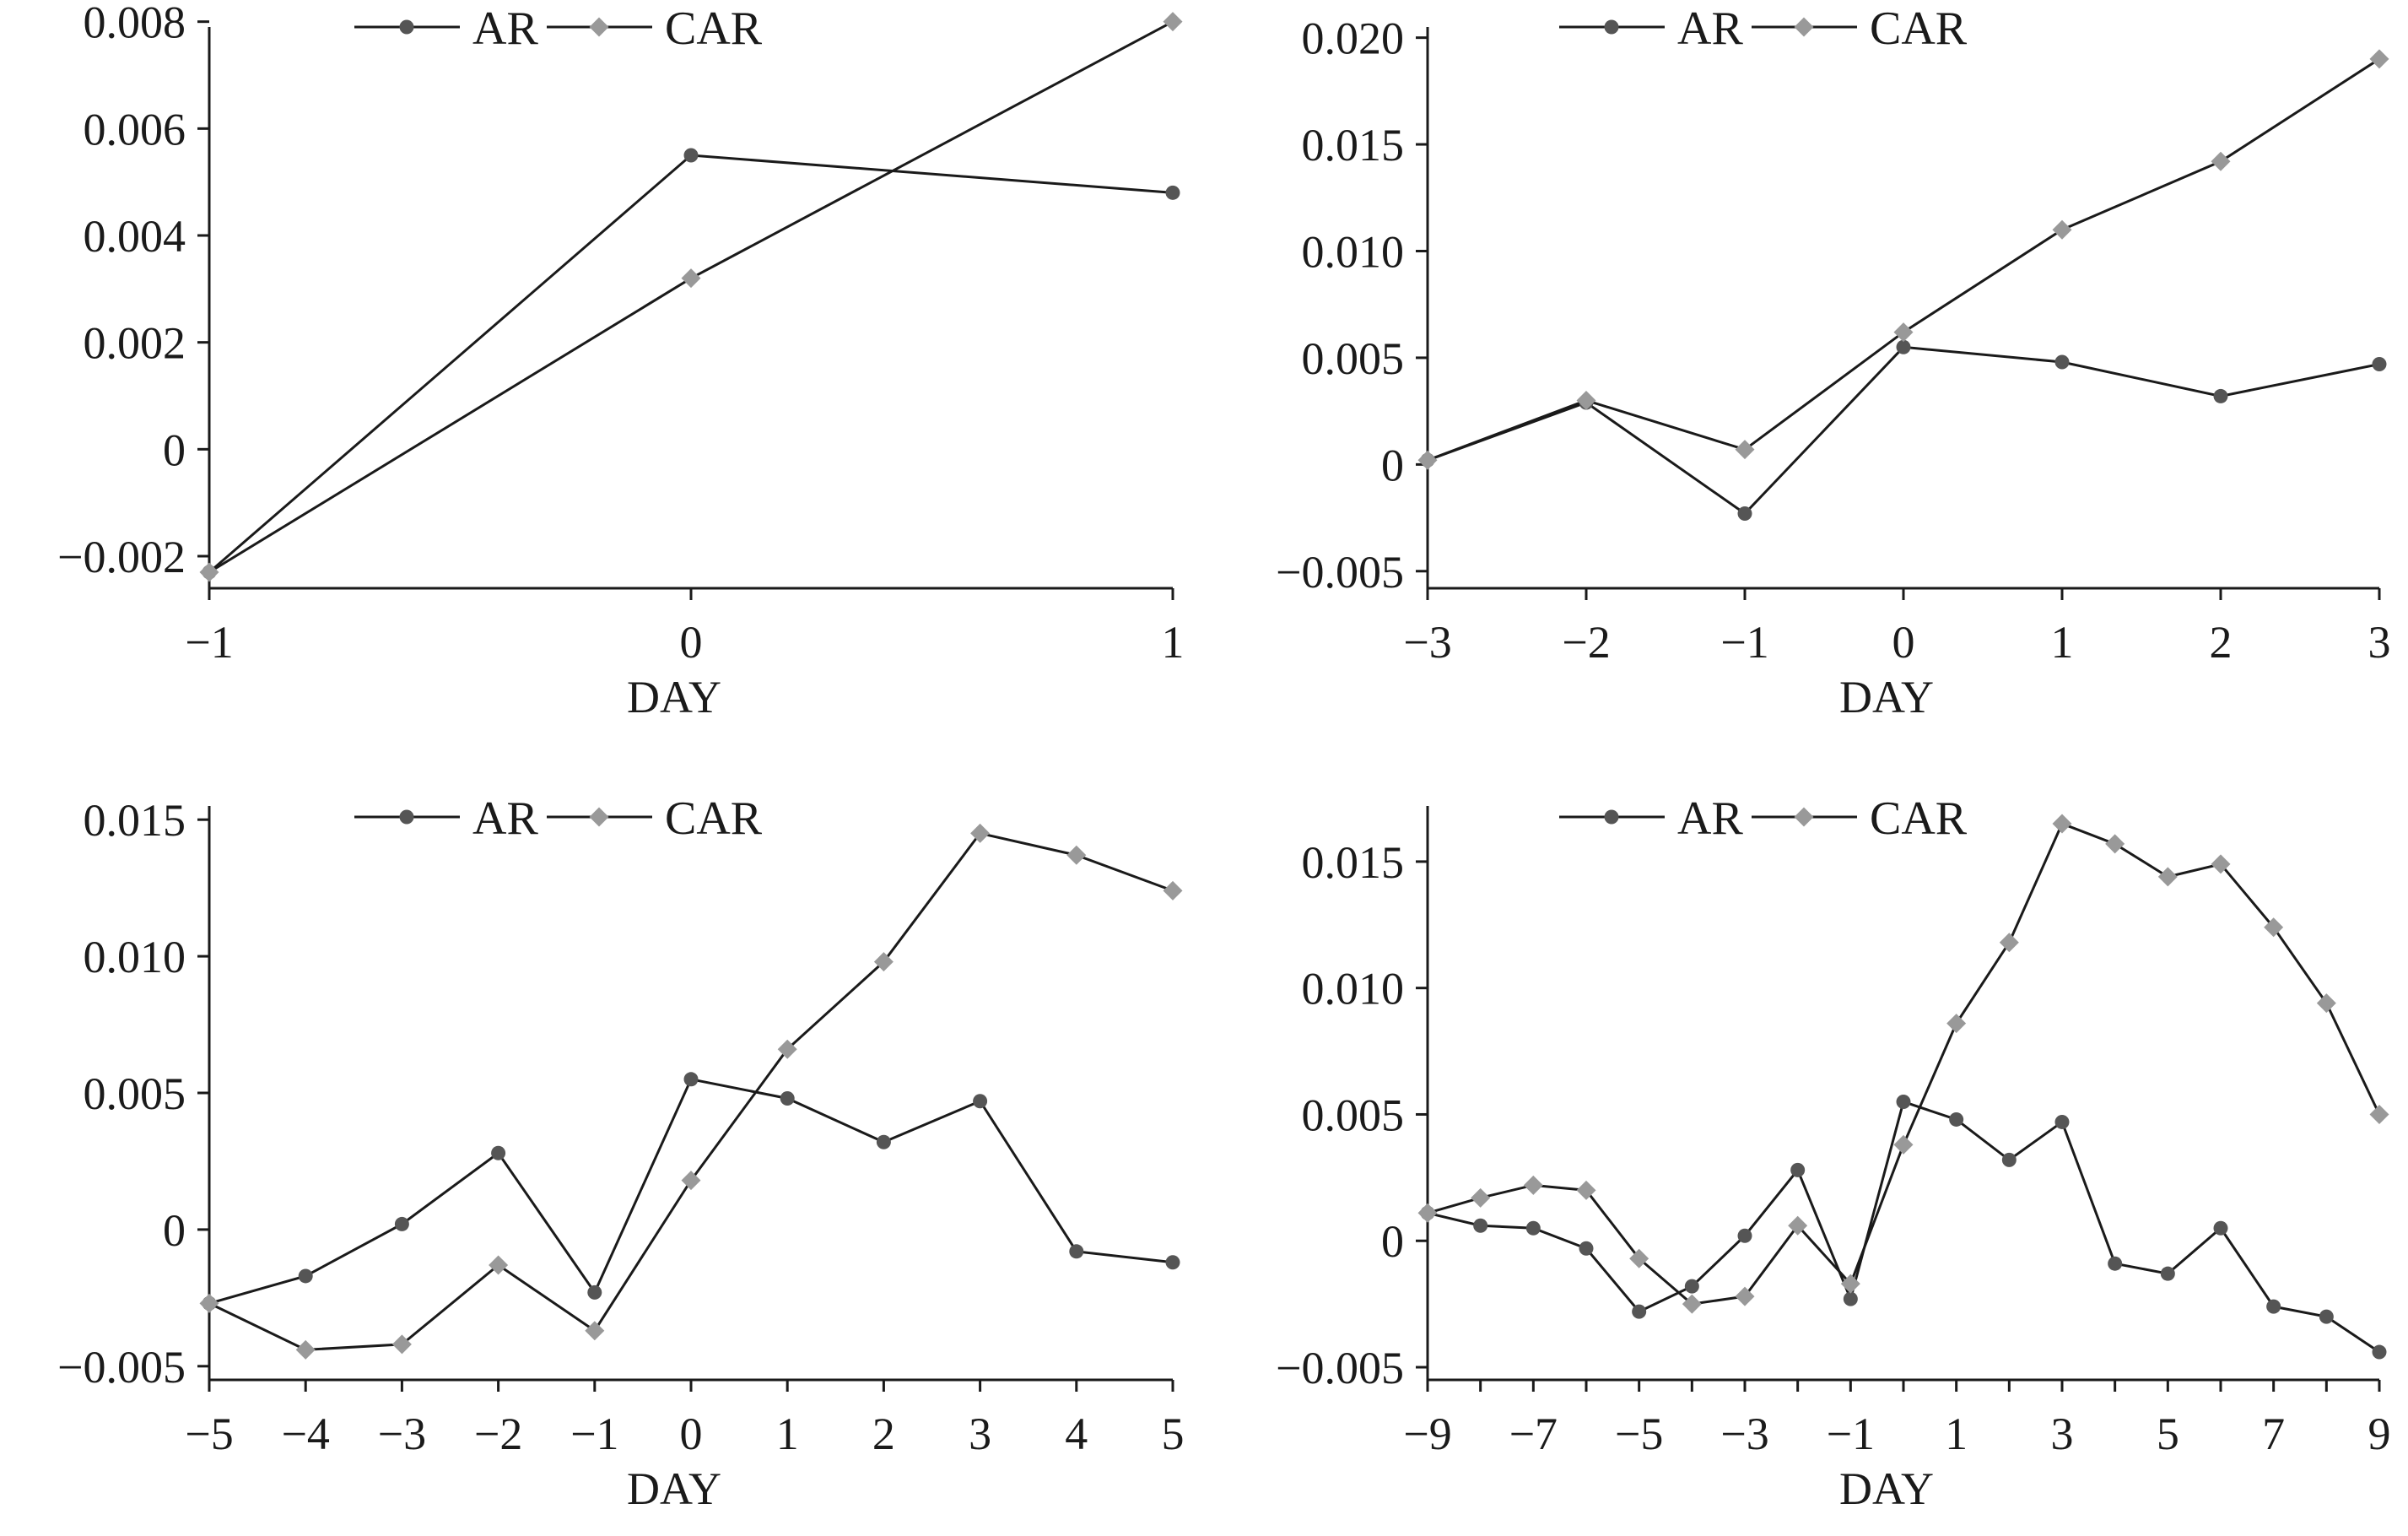  I want to click on x-tick-label: 5, so click(1174, 1434).